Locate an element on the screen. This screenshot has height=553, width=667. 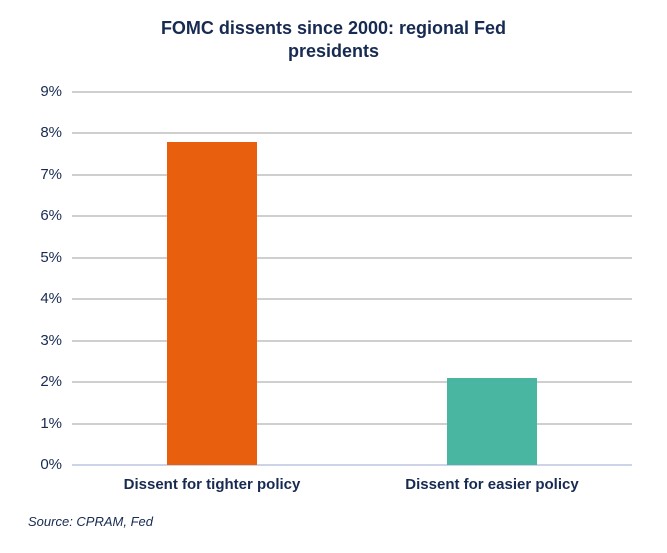
gridline-9% is located at coordinates (352, 92).